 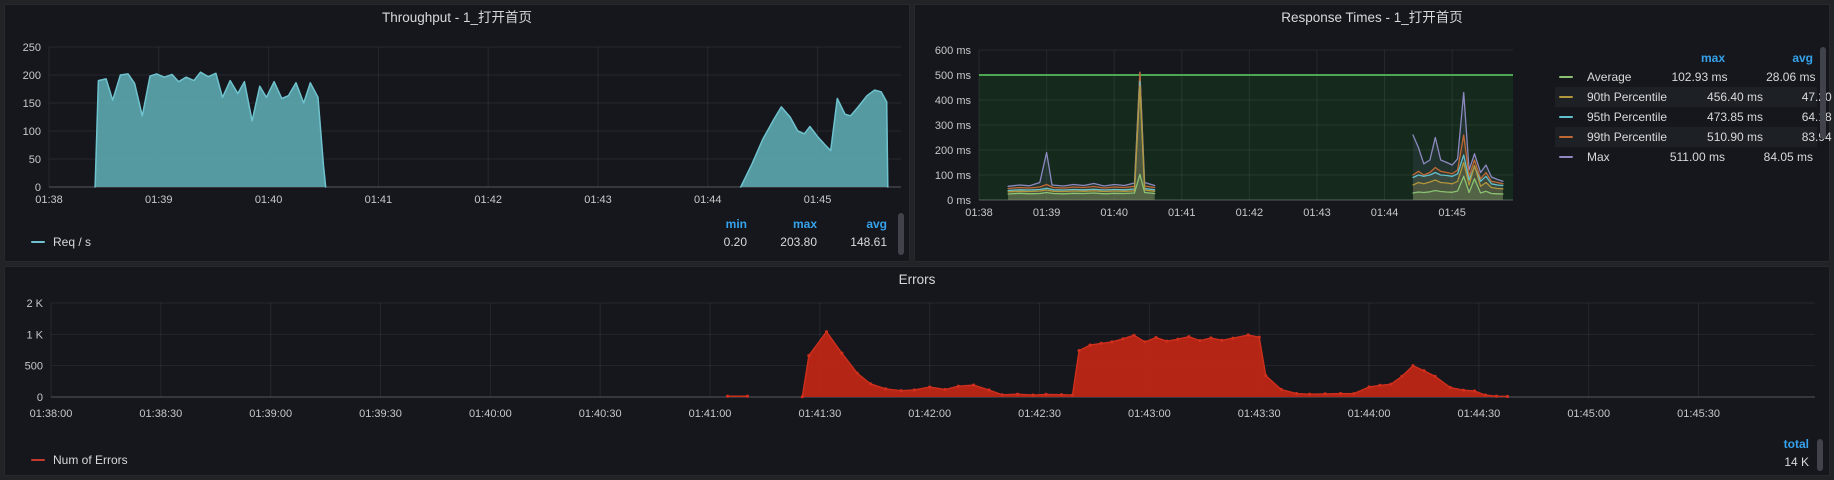 What do you see at coordinates (1698, 414) in the screenshot?
I see `svg-text: 01:45:30` at bounding box center [1698, 414].